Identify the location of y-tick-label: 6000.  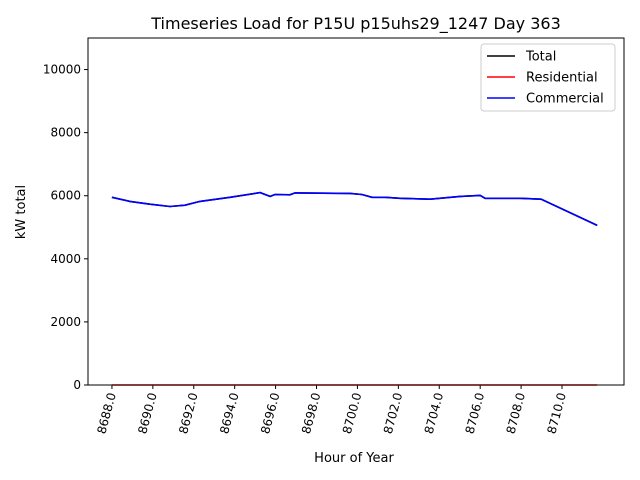
(65, 196).